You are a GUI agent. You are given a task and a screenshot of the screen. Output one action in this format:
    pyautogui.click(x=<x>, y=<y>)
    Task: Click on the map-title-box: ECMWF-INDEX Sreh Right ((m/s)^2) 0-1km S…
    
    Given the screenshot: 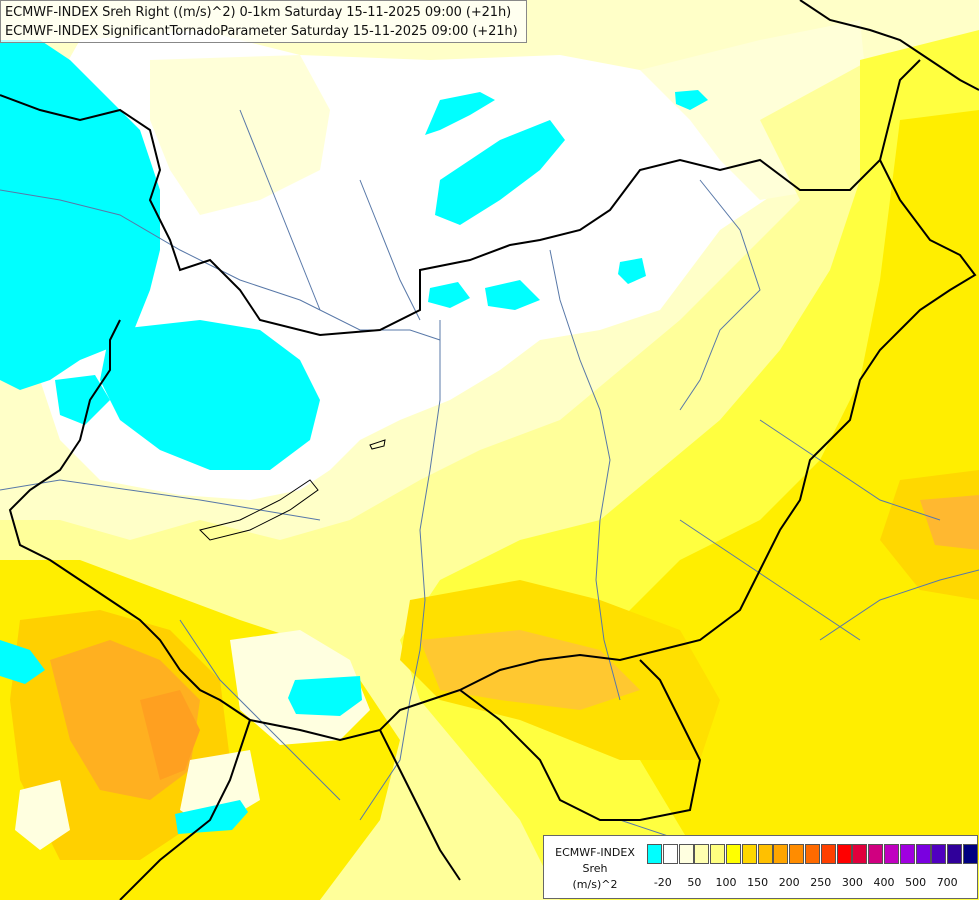 What is the action you would take?
    pyautogui.click(x=263, y=21)
    